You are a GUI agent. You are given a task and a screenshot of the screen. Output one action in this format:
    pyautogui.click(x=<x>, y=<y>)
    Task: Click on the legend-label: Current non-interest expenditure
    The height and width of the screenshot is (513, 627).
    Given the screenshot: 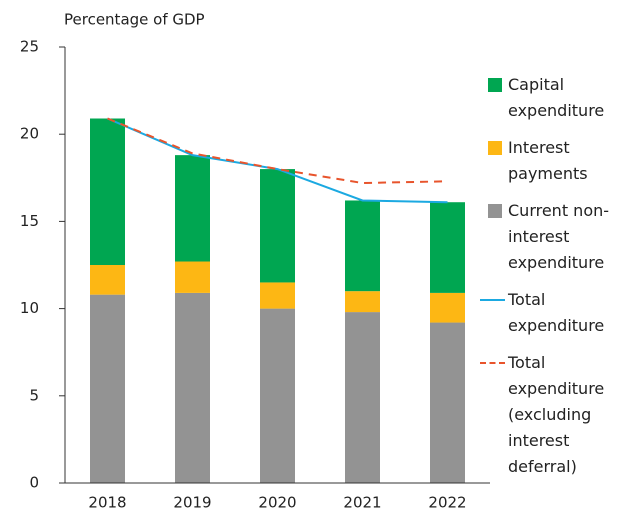 What is the action you would take?
    pyautogui.click(x=559, y=236)
    